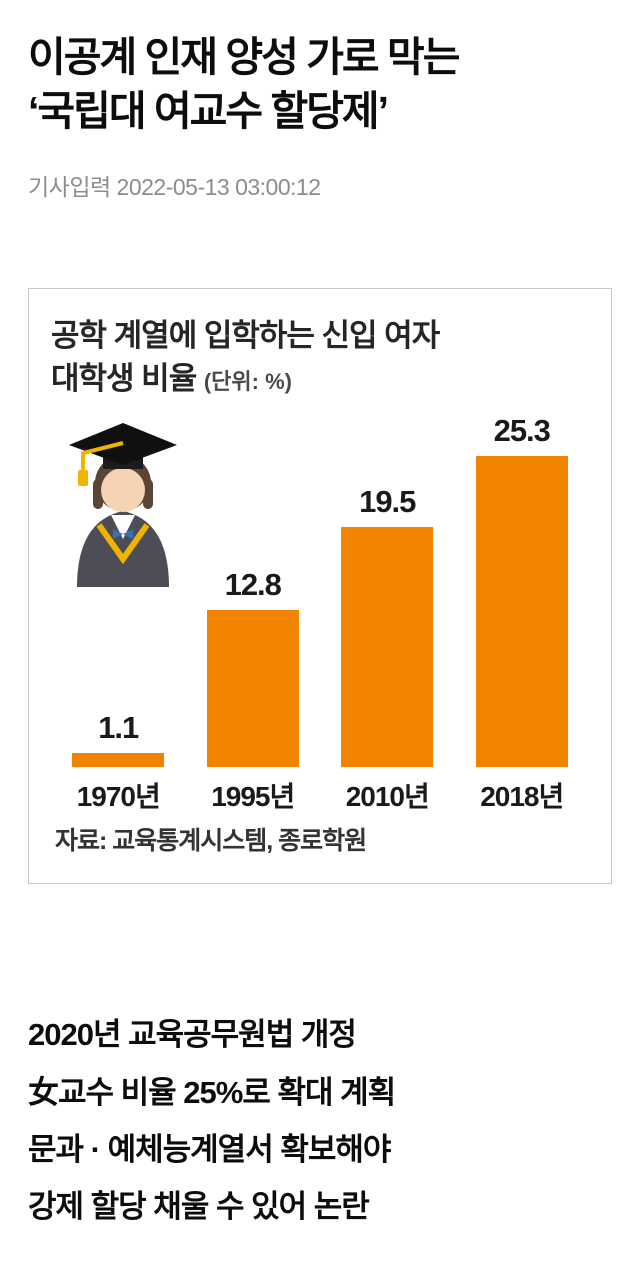 This screenshot has height=1280, width=640. I want to click on bar-value-label: 1.1, so click(118, 727).